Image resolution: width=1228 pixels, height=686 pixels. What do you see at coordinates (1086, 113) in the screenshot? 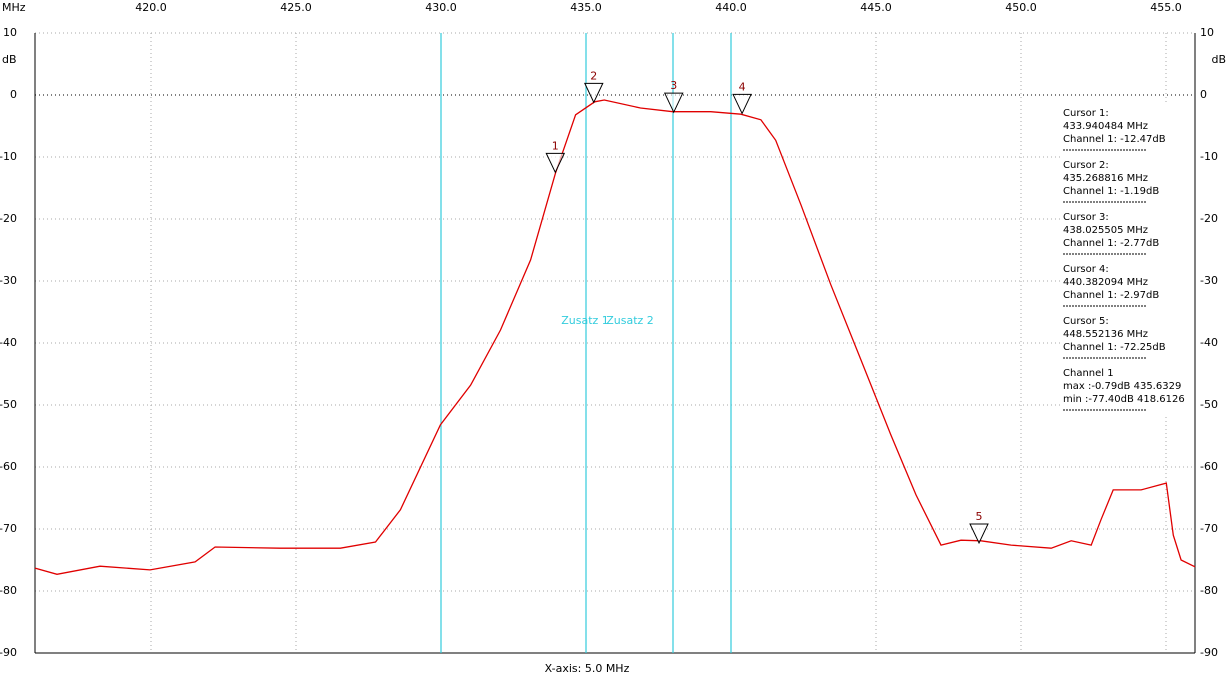
I see `cursor-info: Cursor 1:` at bounding box center [1086, 113].